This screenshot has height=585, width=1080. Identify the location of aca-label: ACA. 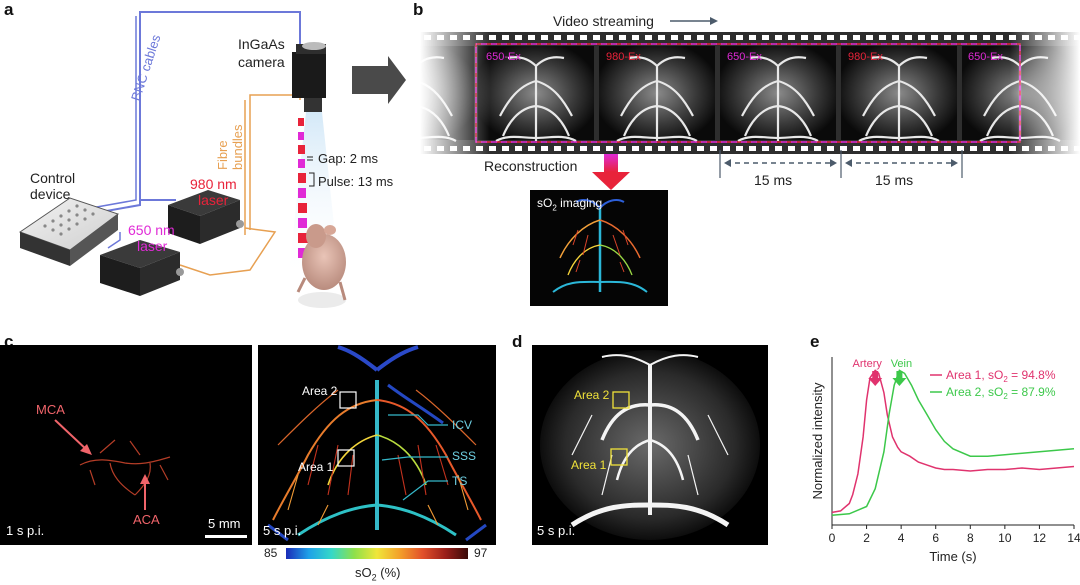
(146, 519).